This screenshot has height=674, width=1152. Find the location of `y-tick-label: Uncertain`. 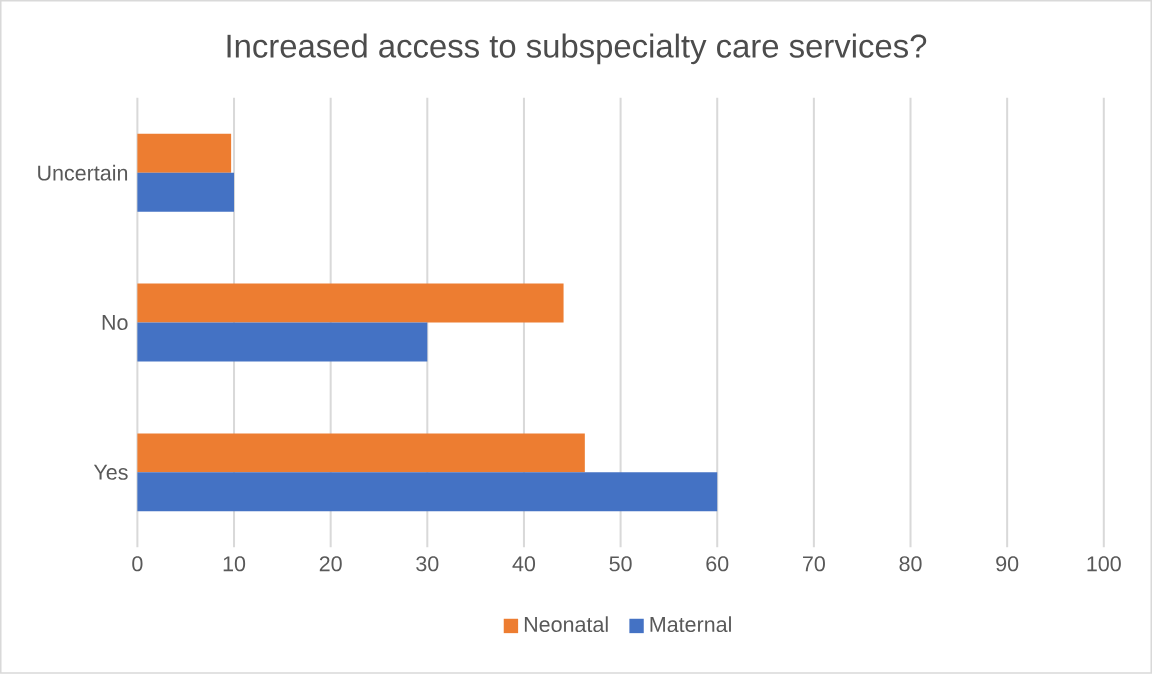

y-tick-label: Uncertain is located at coordinates (83, 172).